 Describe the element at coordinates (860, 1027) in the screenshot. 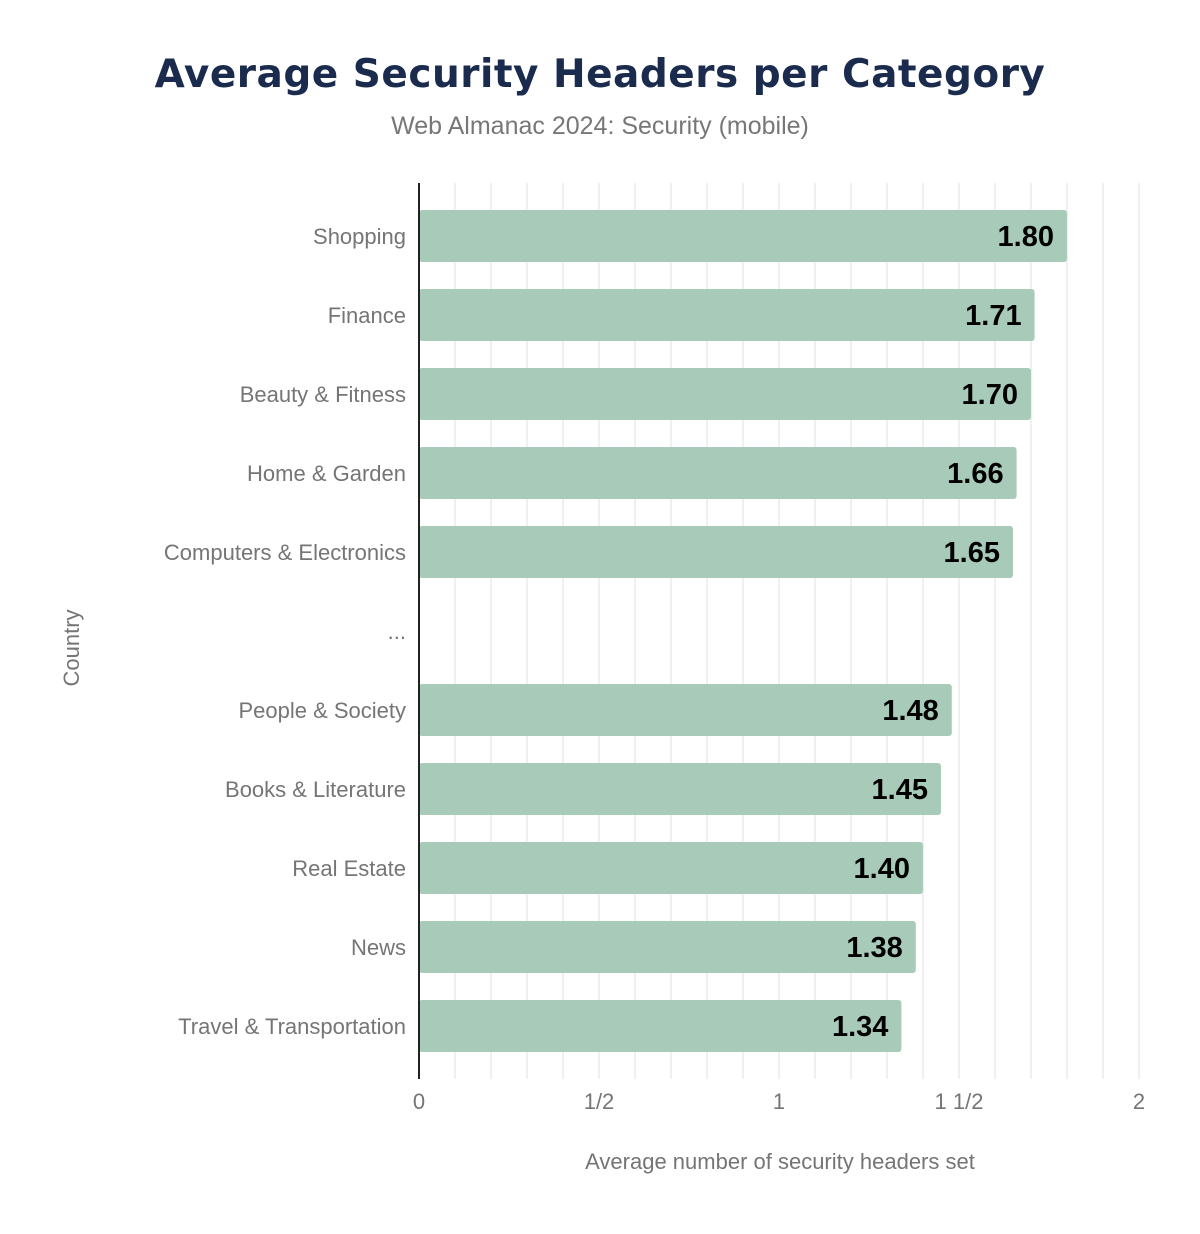

I see `value-label: 1.34` at that location.